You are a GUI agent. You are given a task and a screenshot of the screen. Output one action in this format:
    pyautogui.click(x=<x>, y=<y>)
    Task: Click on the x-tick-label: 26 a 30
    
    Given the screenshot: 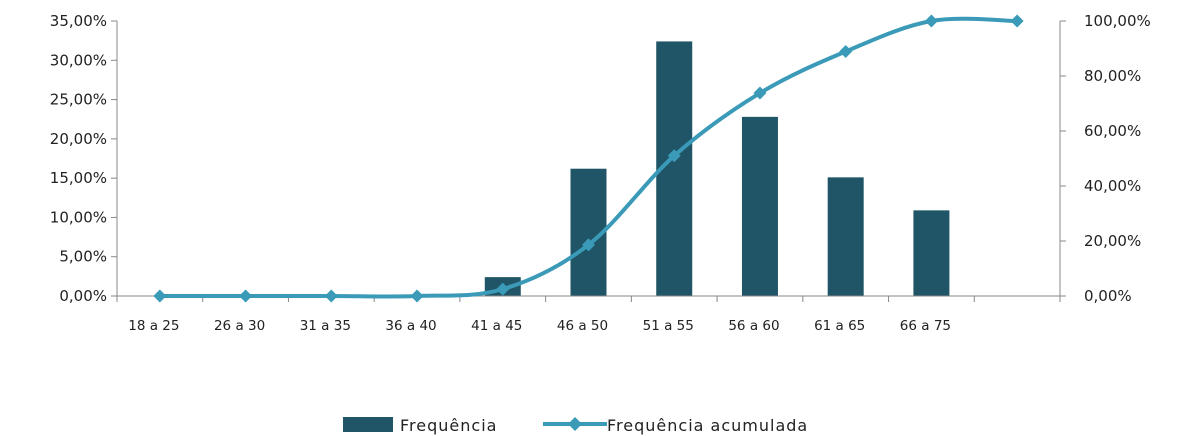 What is the action you would take?
    pyautogui.click(x=239, y=326)
    